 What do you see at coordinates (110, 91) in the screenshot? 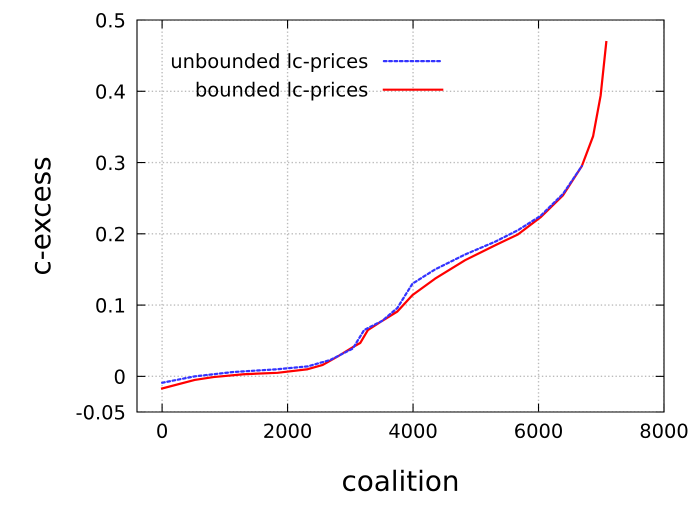
I see `y-tick-label: 0.4` at bounding box center [110, 91].